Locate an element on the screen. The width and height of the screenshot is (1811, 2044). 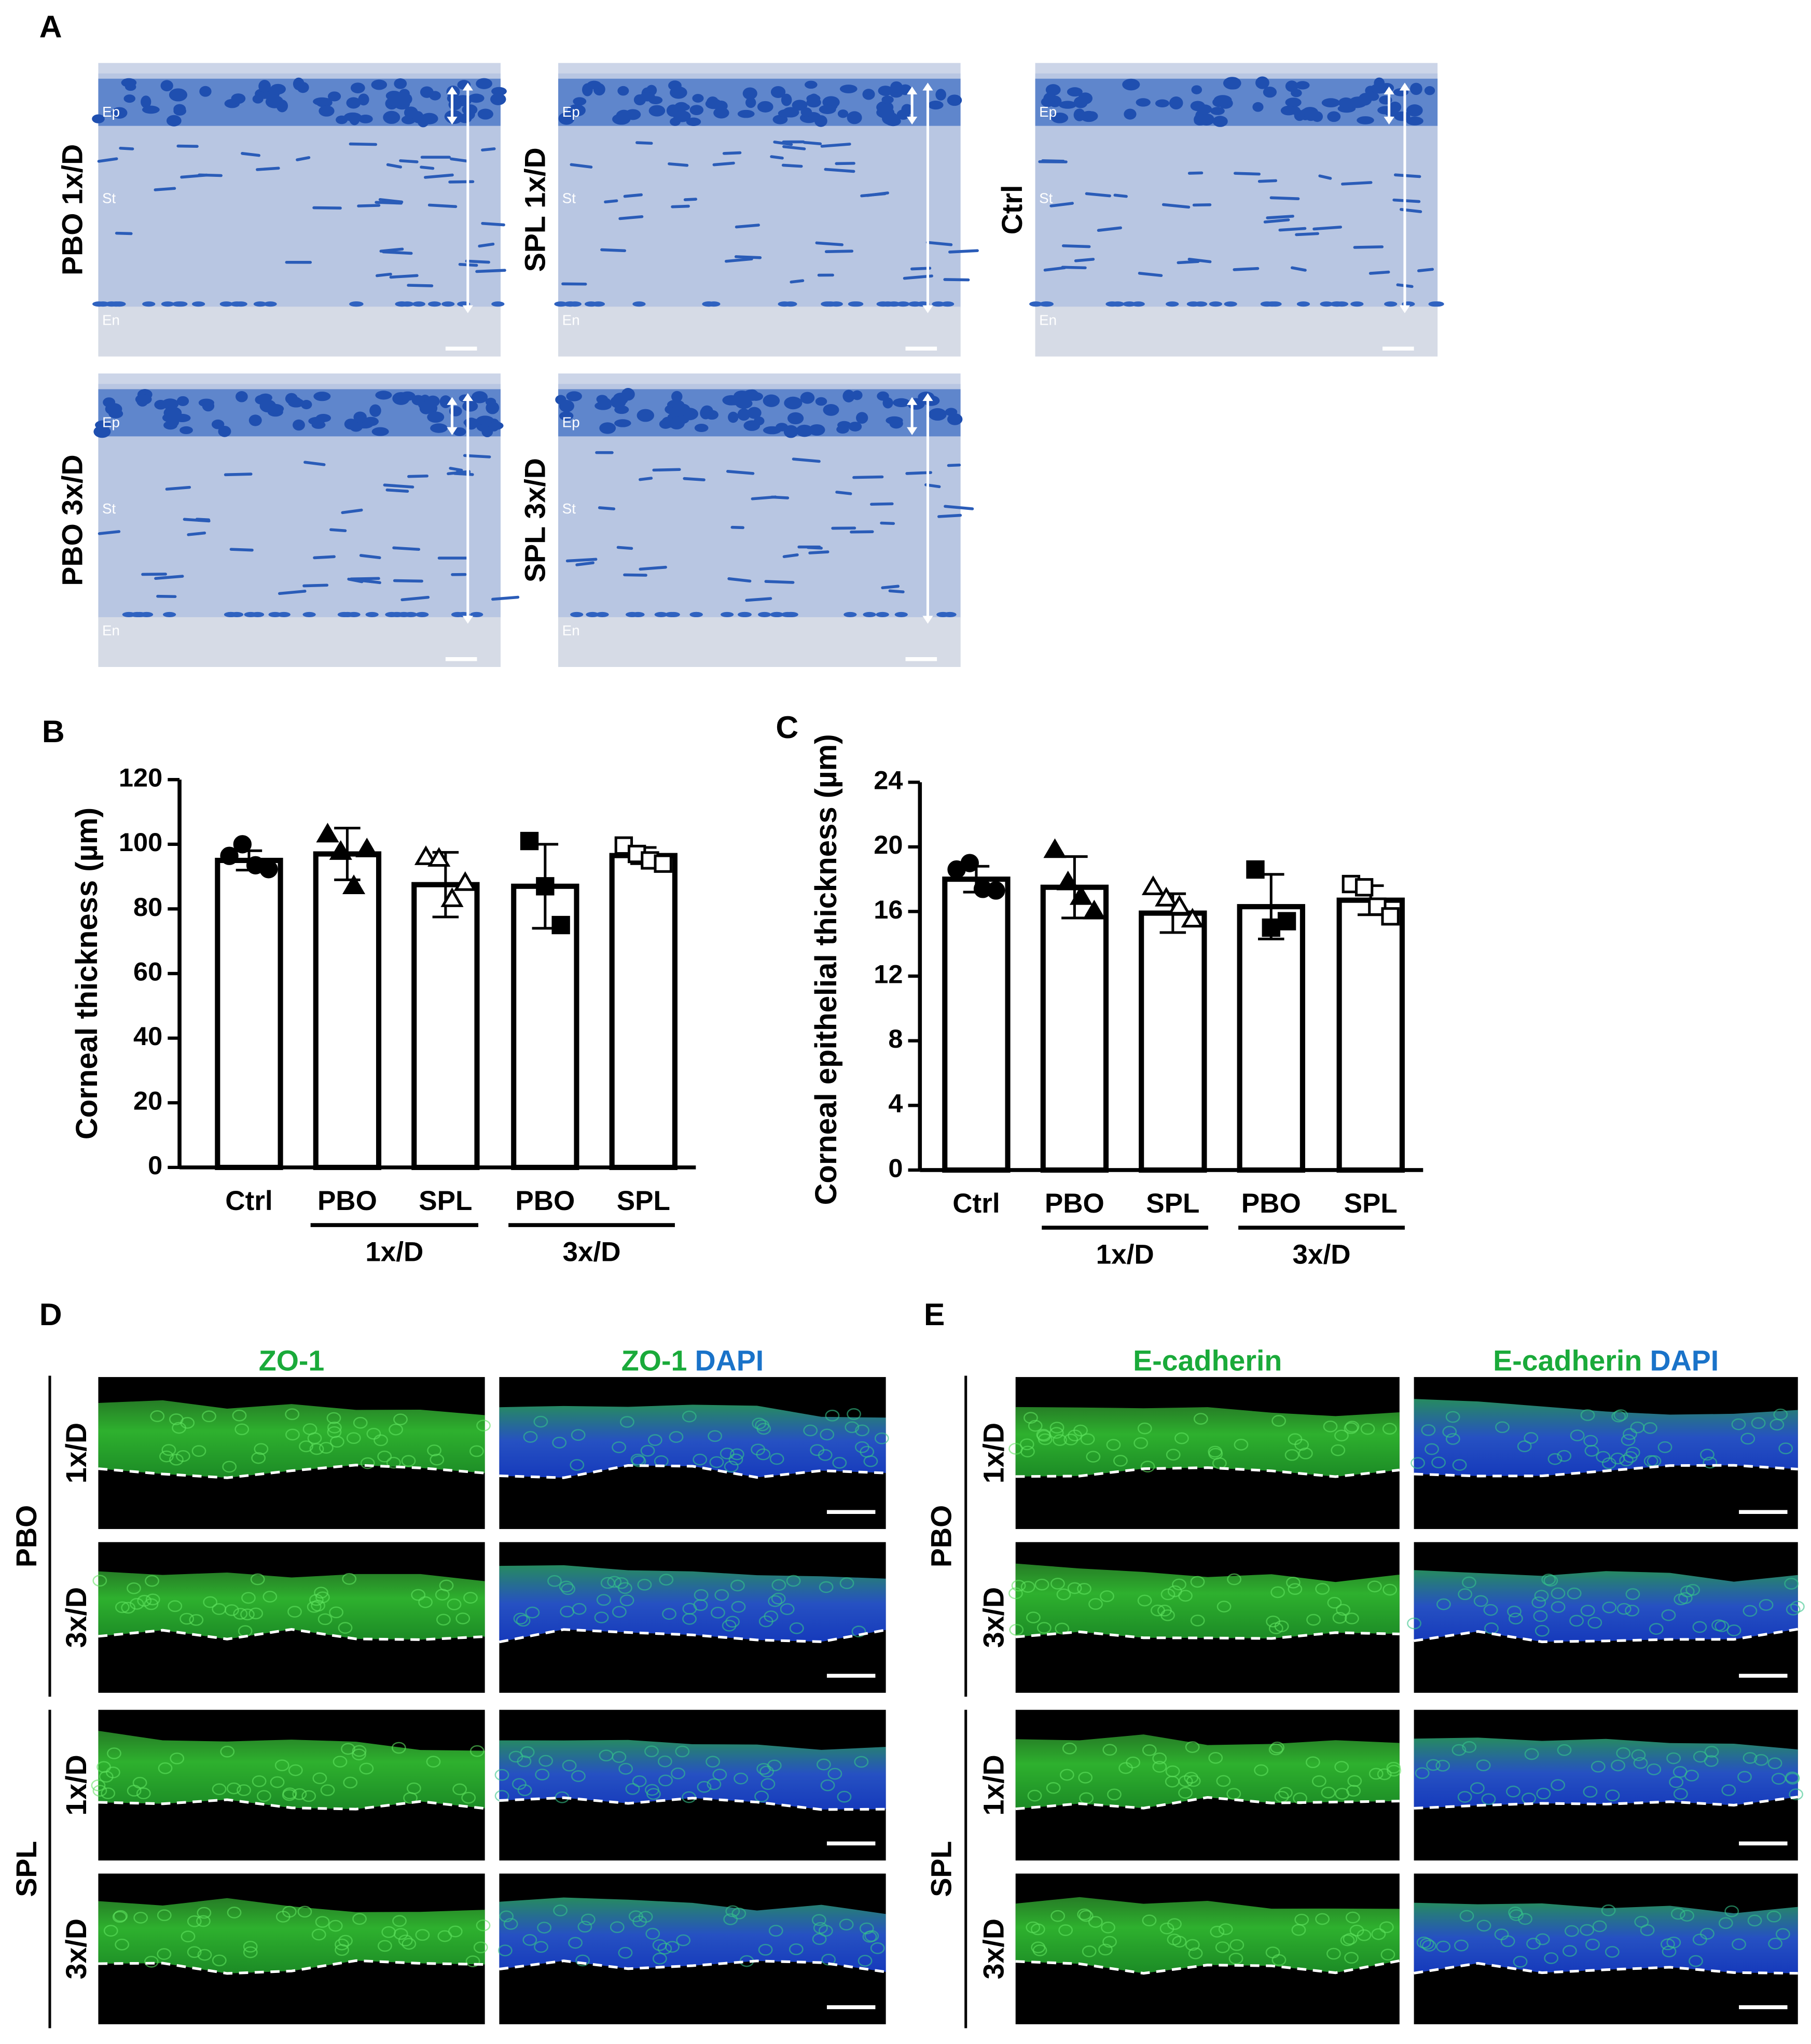
basement-line is located at coordinates (291, 1634).